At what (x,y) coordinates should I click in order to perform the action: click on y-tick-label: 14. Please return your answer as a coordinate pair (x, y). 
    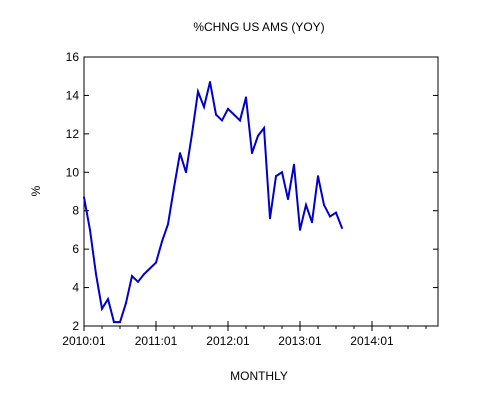
    Looking at the image, I should click on (73, 95).